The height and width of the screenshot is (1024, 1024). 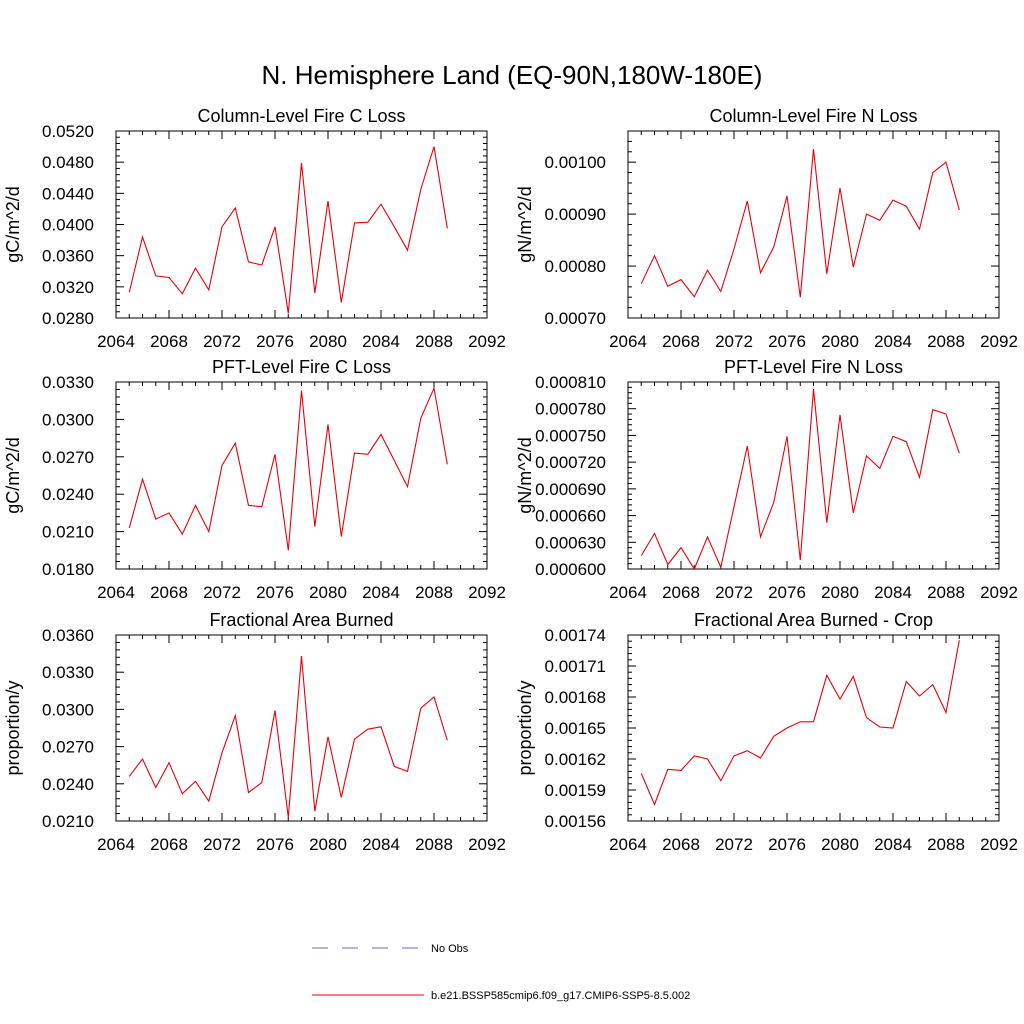 I want to click on y-tick-label: 0.00080, so click(x=575, y=266).